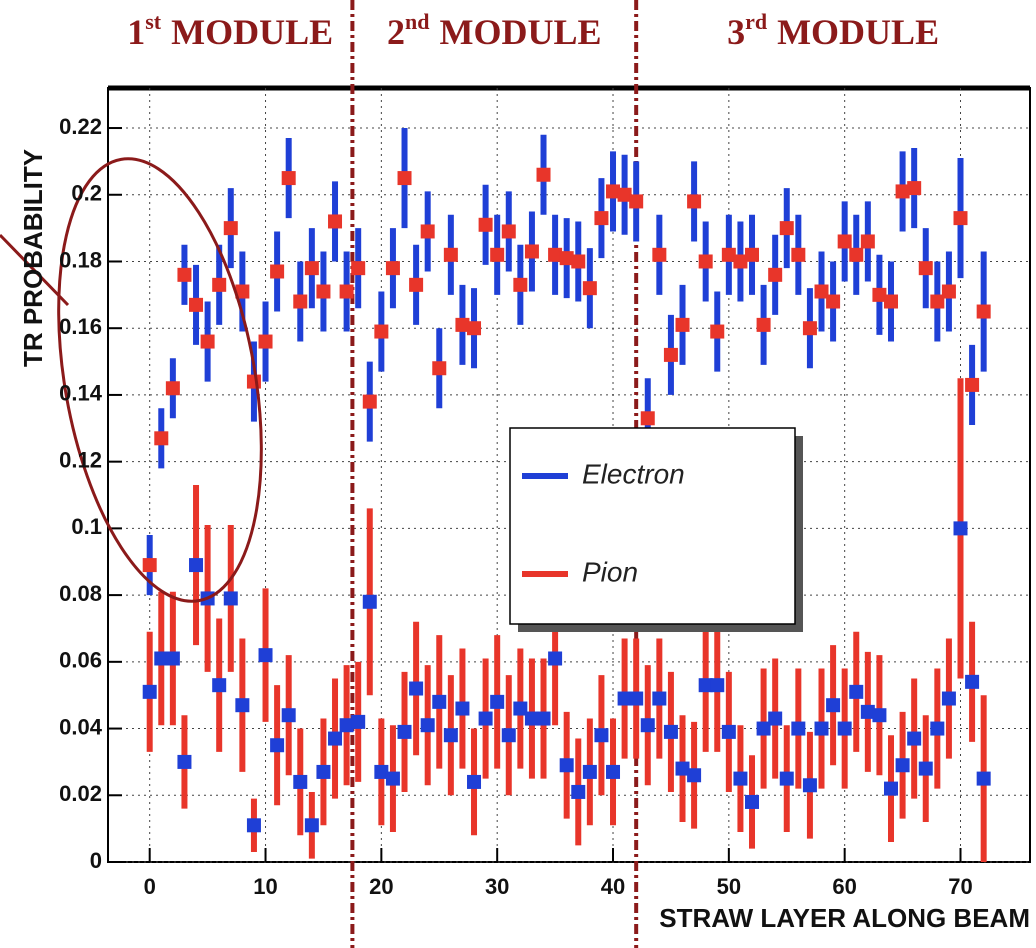  What do you see at coordinates (960, 886) in the screenshot?
I see `x-tick-label: 70` at bounding box center [960, 886].